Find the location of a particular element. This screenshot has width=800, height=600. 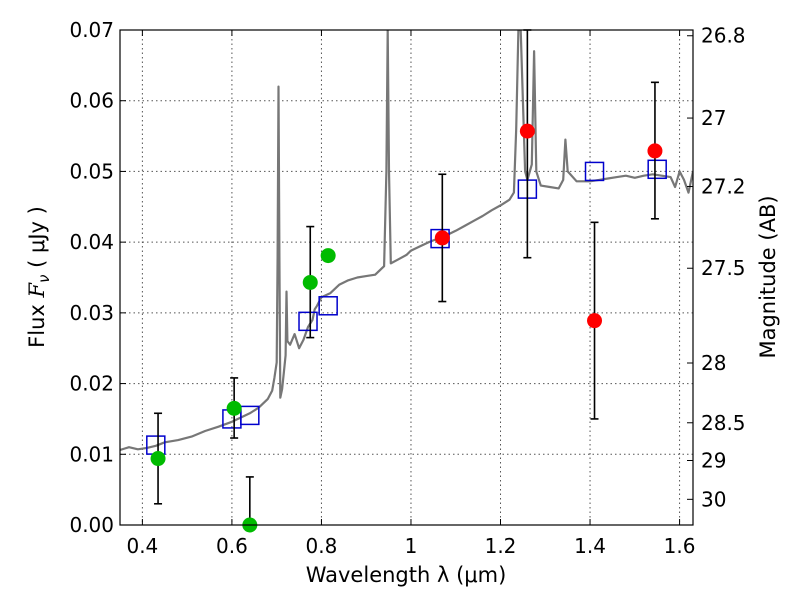

y2-tick-label: 26.8 is located at coordinates (723, 36).